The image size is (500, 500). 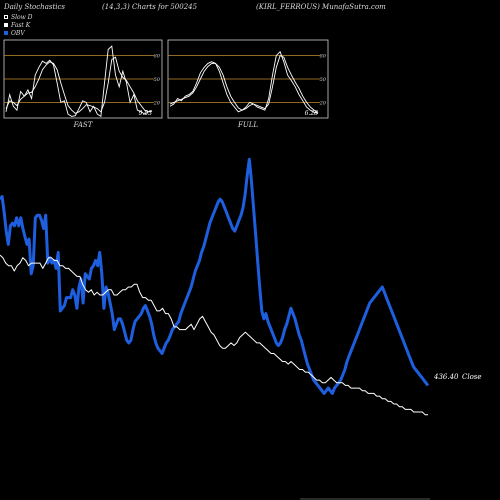 I want to click on legend-item-slow-d: Slow D, so click(x=18, y=17).